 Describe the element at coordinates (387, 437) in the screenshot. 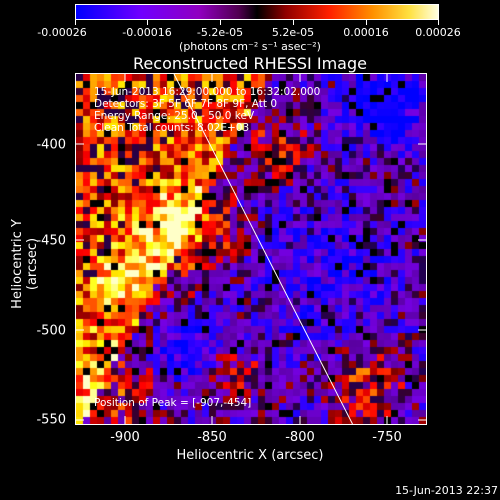

I see `x-tick-label: -750` at that location.